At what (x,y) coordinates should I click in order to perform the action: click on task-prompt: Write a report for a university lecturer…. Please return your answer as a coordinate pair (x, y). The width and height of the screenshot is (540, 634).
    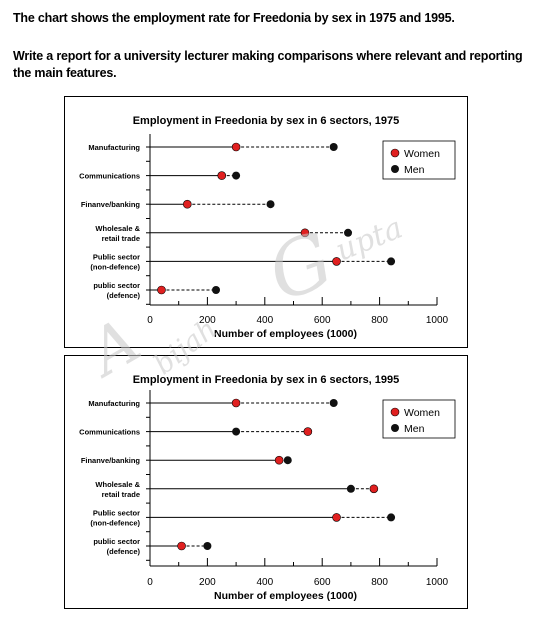
    Looking at the image, I should click on (268, 64).